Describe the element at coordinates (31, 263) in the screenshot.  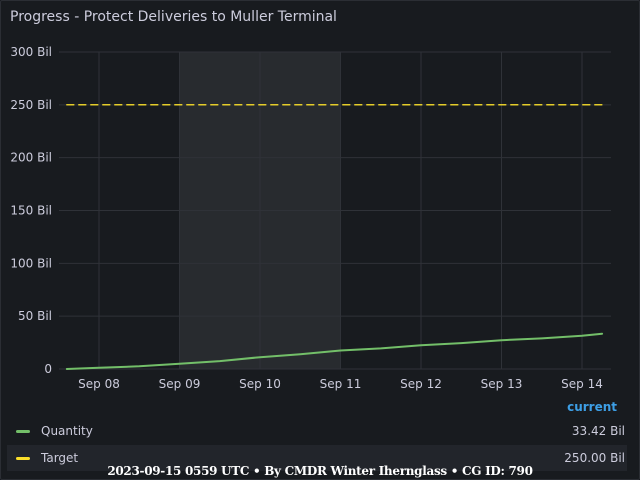
I see `y-tick-label: 100 Bil` at that location.